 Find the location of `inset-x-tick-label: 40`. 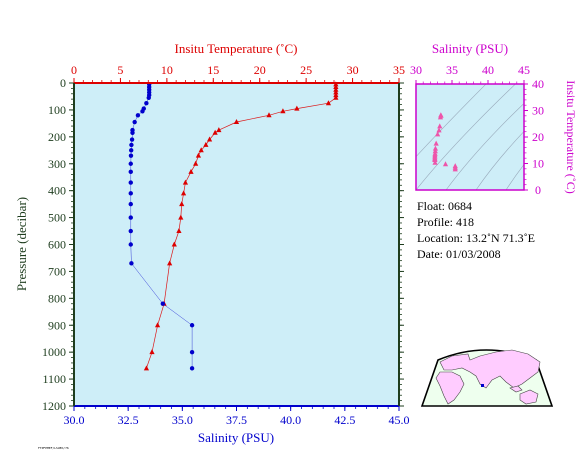

inset-x-tick-label: 40 is located at coordinates (488, 70).